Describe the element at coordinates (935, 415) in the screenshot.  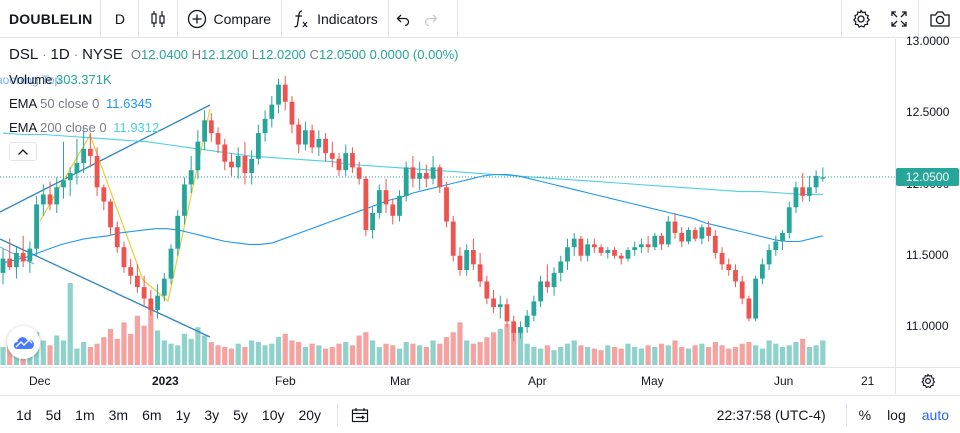
I see `auto-scale-toggle: auto` at that location.